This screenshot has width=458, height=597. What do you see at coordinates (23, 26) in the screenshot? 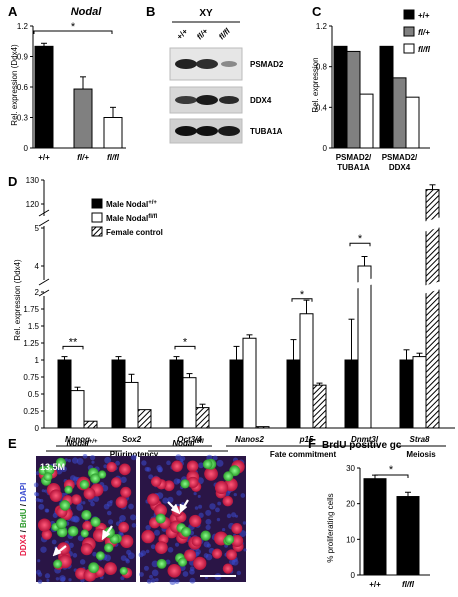
I see `chart-a-ytick-label: 1.2` at bounding box center [23, 26].